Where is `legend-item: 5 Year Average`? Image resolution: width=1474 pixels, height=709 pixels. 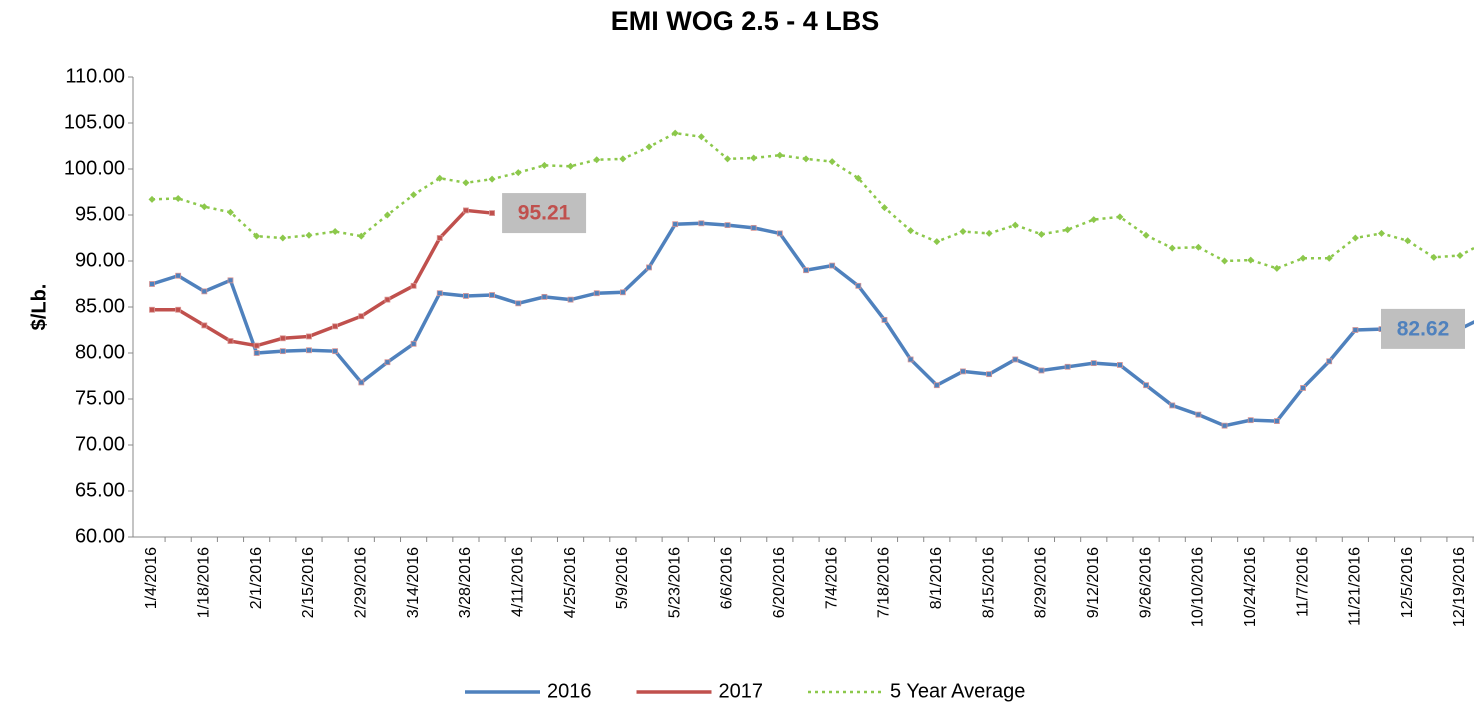 legend-item: 5 Year Average is located at coordinates (916, 691).